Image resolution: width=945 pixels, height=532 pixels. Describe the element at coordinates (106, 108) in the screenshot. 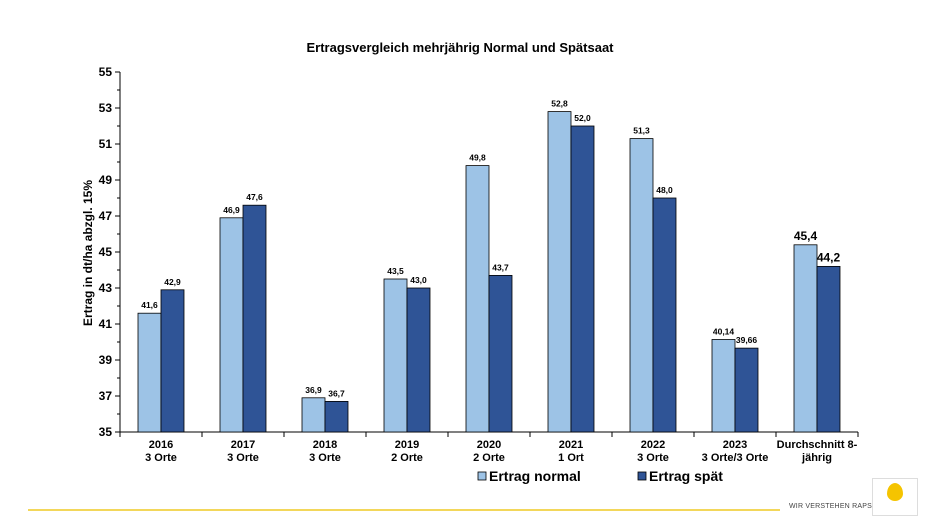

I see `y-tick-label: 53` at that location.